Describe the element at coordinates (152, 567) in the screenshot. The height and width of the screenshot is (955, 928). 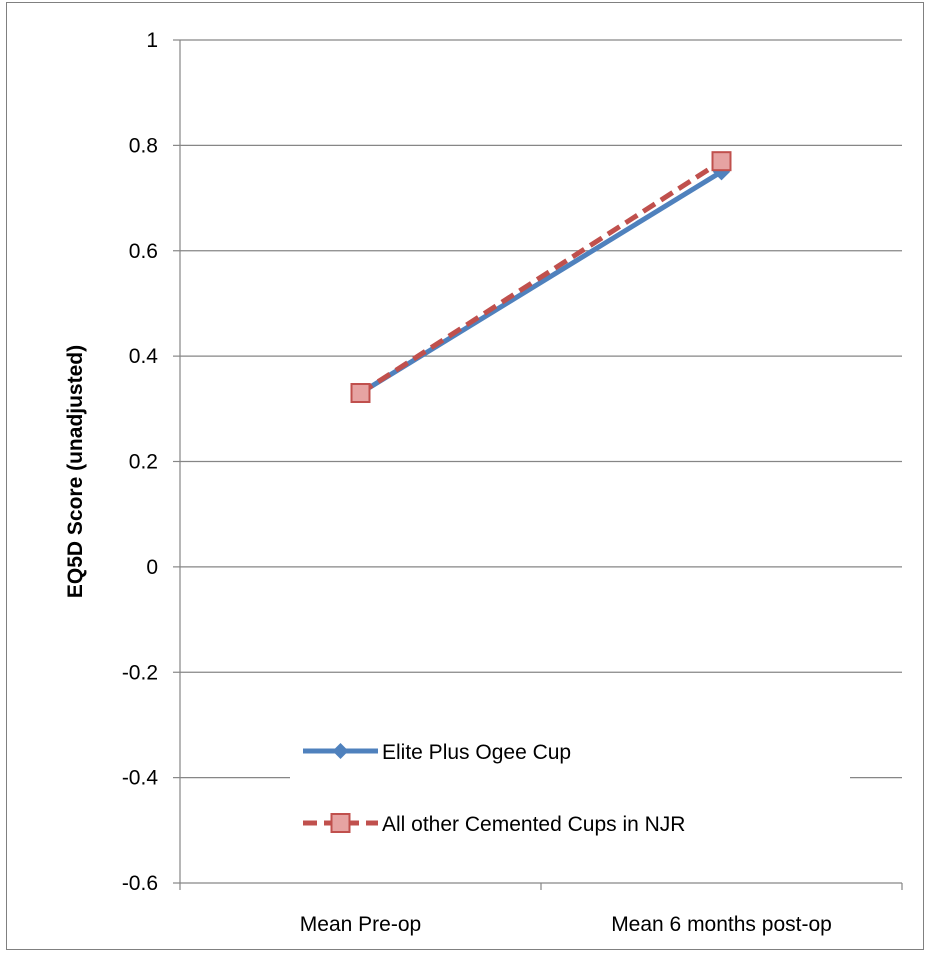
I see `y-tick-label: 0` at that location.